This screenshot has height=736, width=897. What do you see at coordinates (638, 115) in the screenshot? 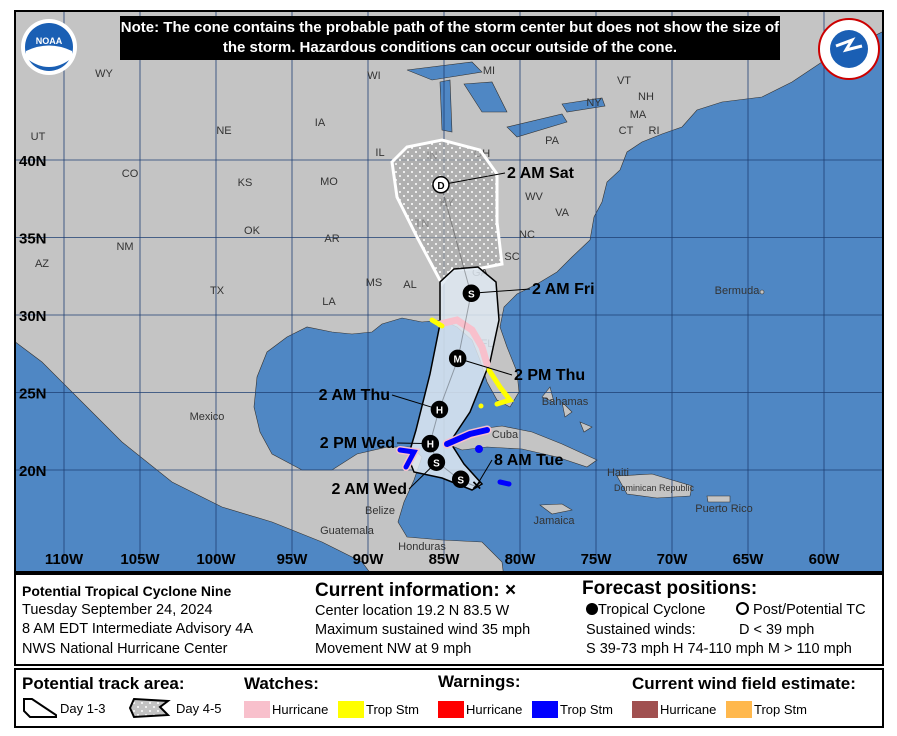
I see `region-label: MA` at bounding box center [638, 115].